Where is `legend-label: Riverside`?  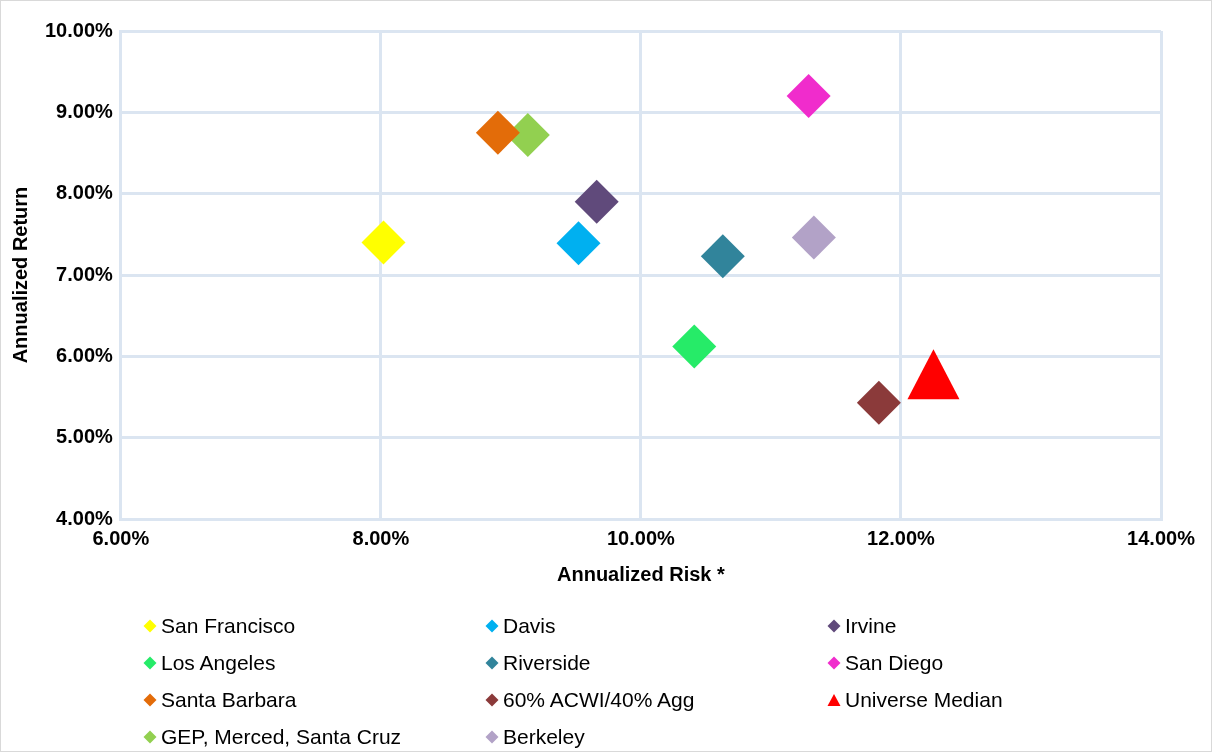 legend-label: Riverside is located at coordinates (547, 662).